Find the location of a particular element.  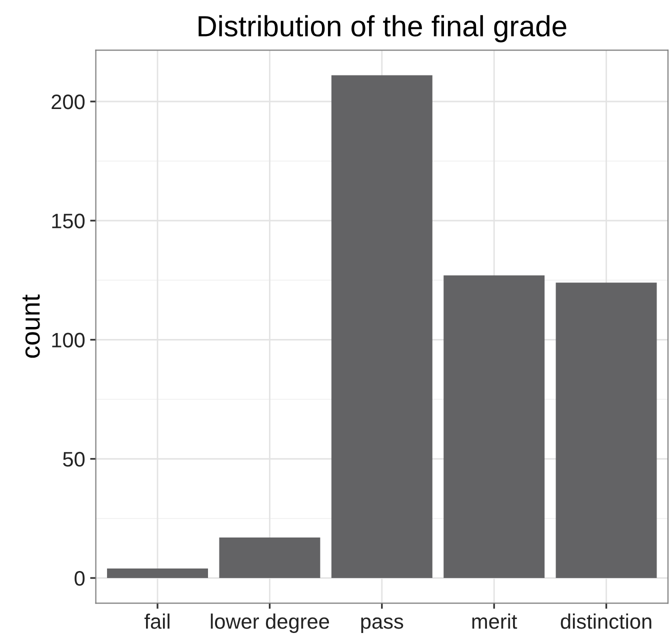

y-tick-label: 100 is located at coordinates (68, 340).